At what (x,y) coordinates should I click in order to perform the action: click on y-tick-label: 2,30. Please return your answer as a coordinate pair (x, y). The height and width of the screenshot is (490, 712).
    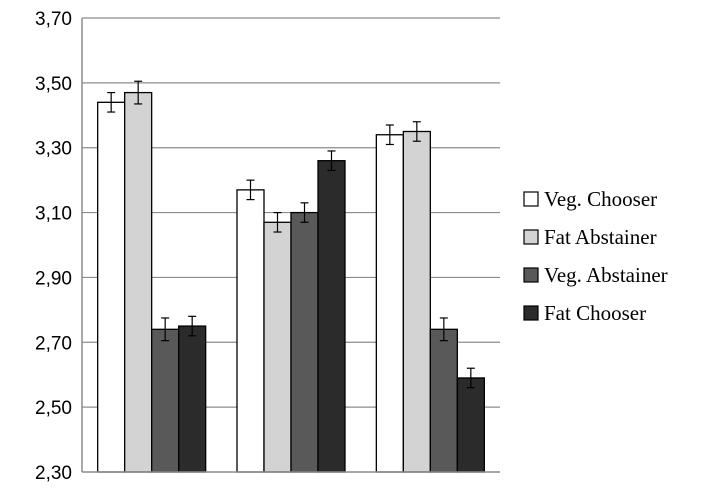
    Looking at the image, I should click on (53, 473).